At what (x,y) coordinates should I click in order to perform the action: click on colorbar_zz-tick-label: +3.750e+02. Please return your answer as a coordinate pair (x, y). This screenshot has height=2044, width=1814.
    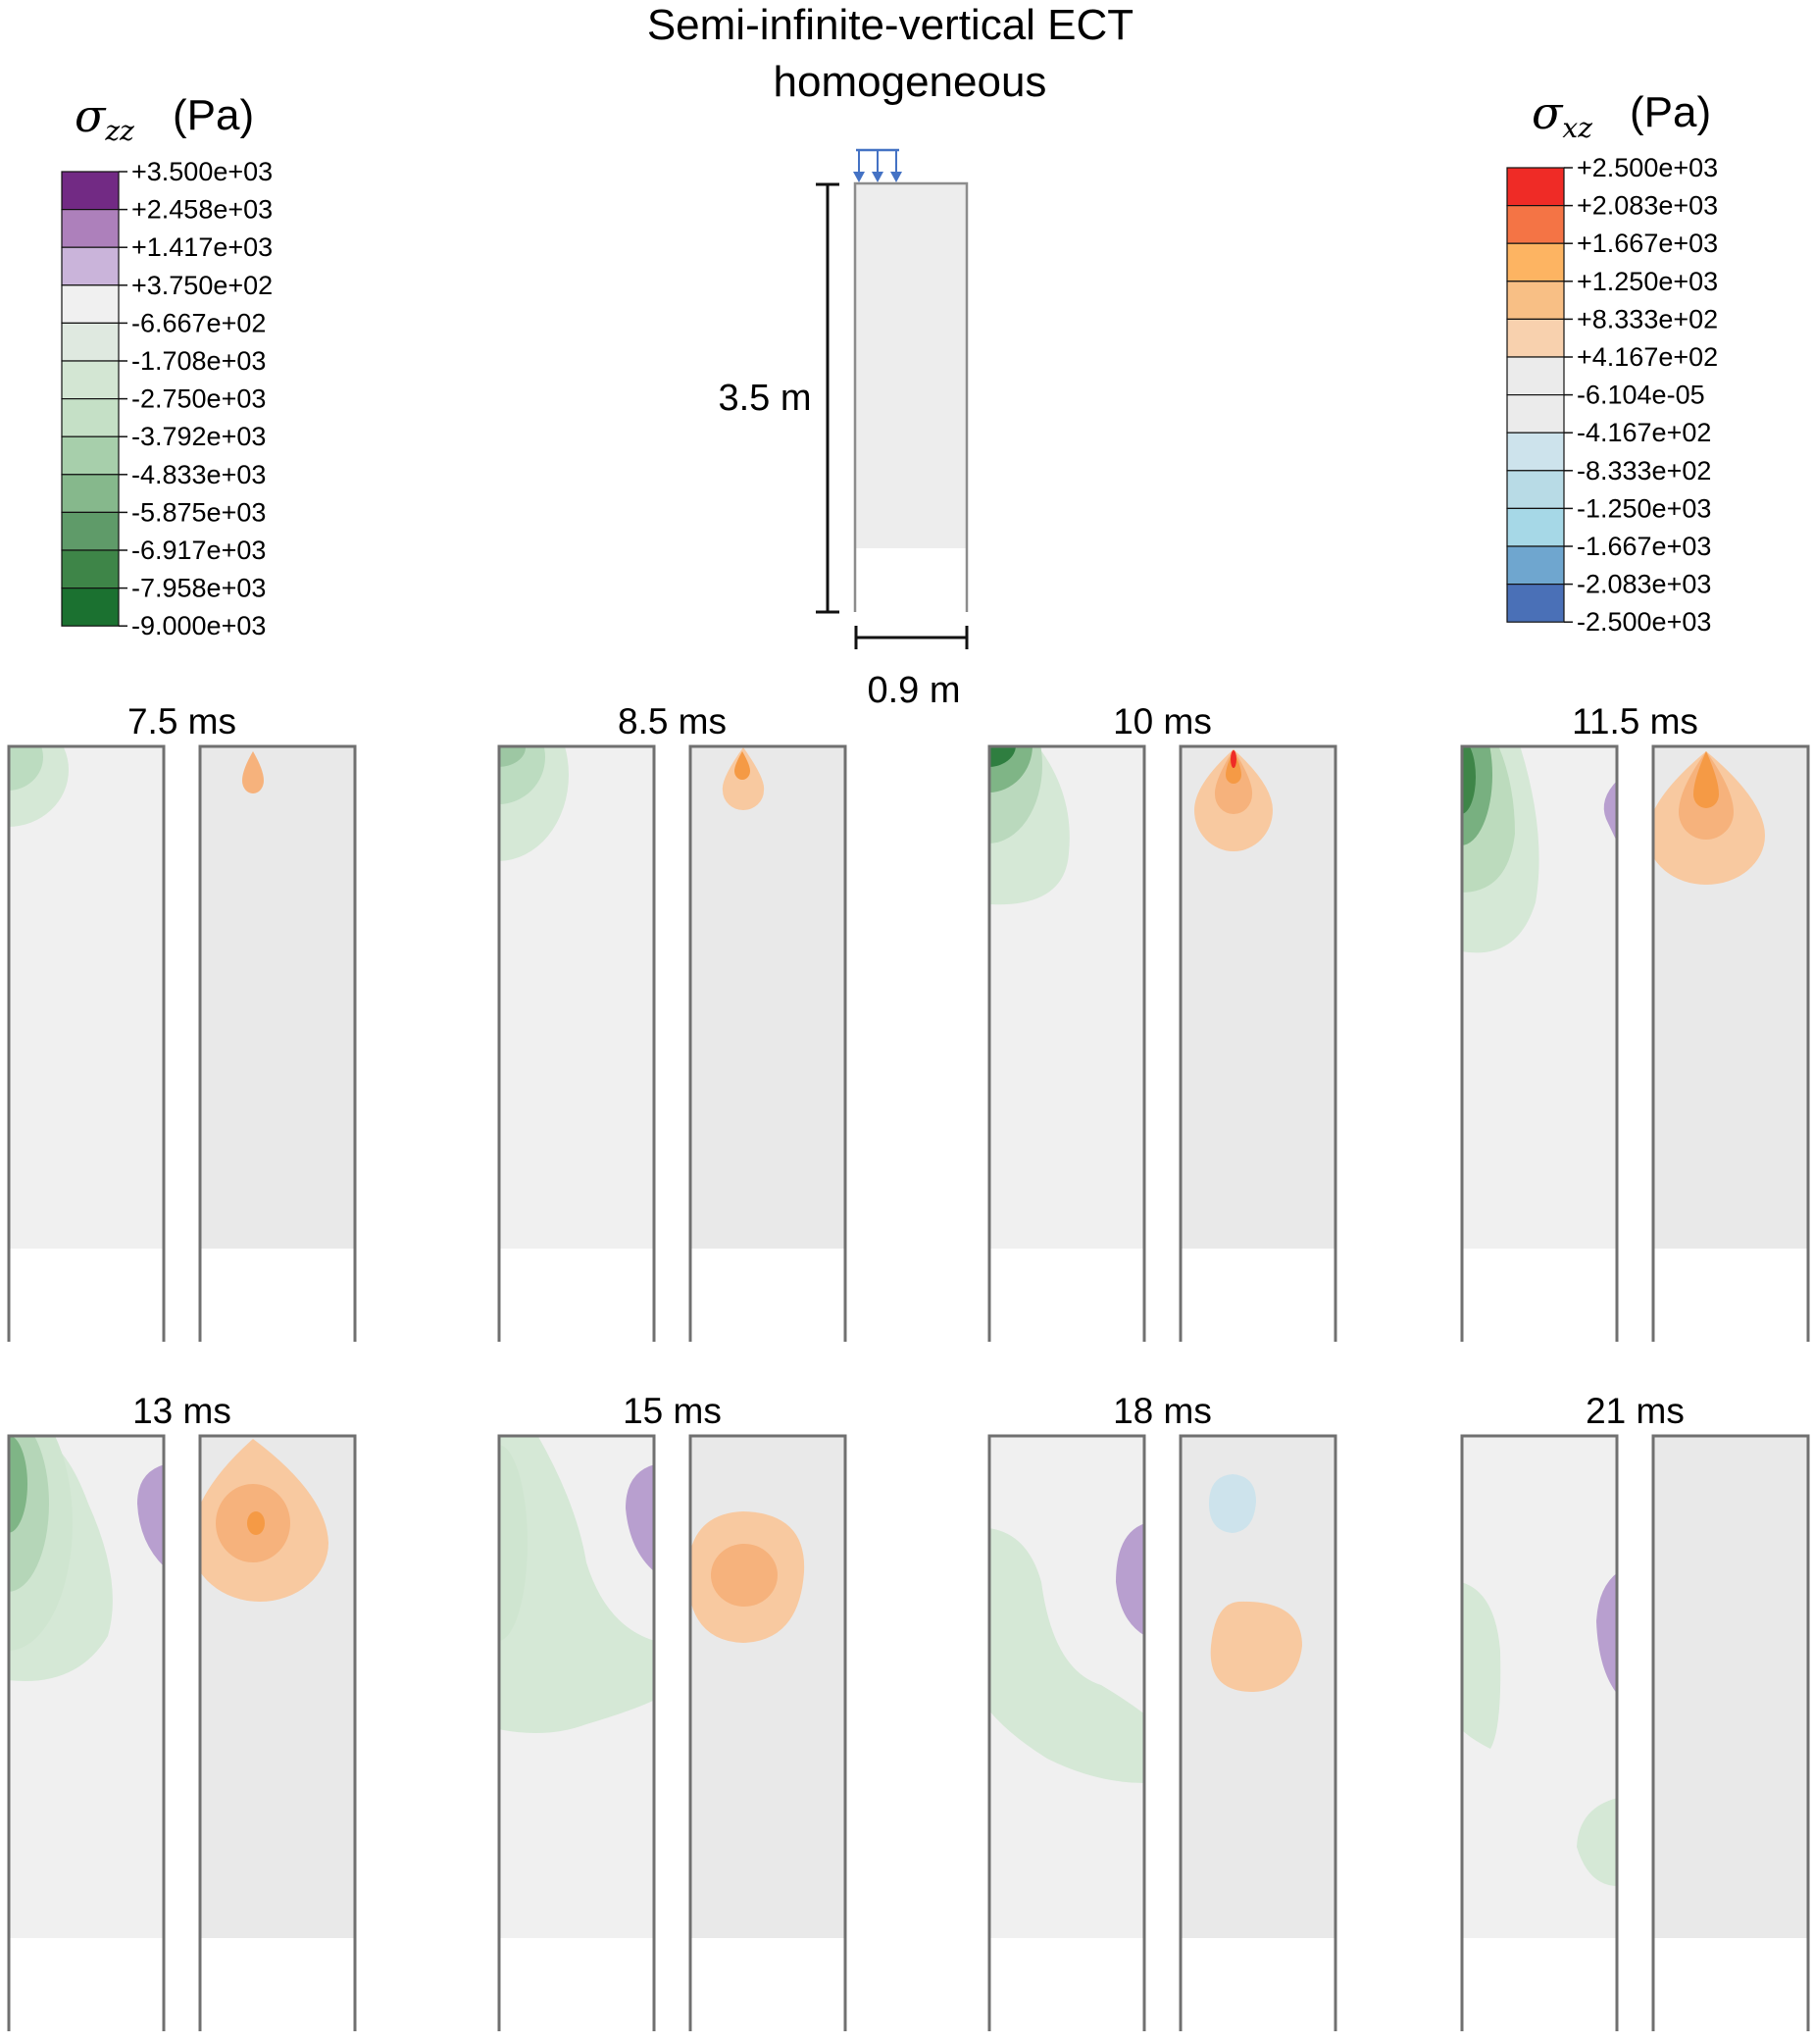
    Looking at the image, I should click on (202, 286).